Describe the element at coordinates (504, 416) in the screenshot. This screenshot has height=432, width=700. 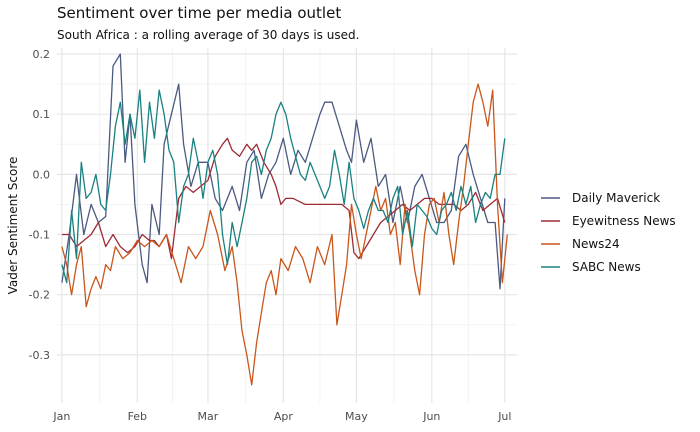
I see `x-tick-label: Jul` at that location.